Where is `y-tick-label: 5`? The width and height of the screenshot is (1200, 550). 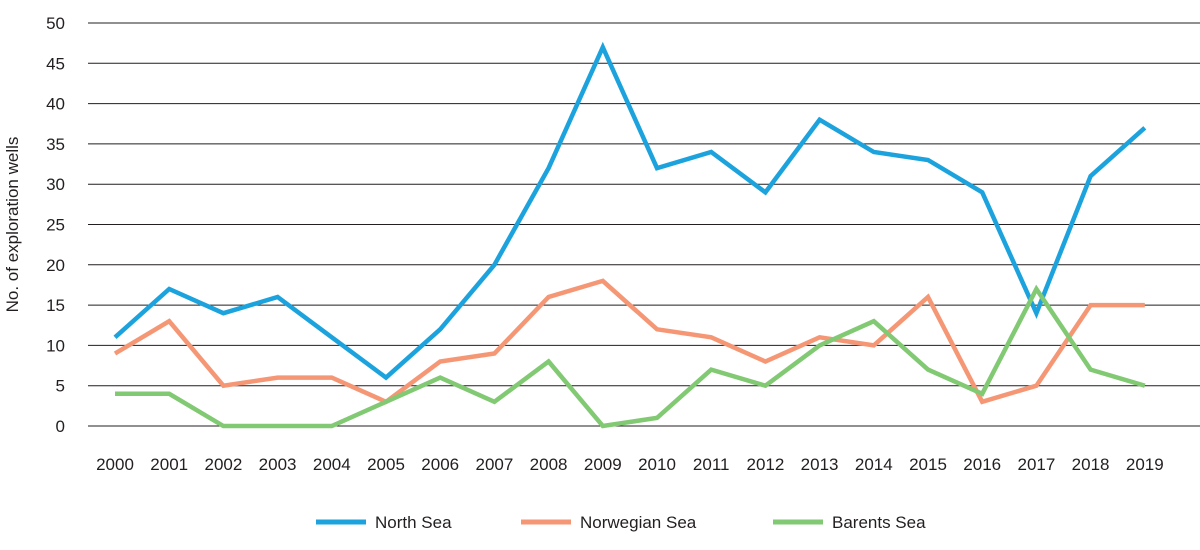
y-tick-label: 5 is located at coordinates (60, 386).